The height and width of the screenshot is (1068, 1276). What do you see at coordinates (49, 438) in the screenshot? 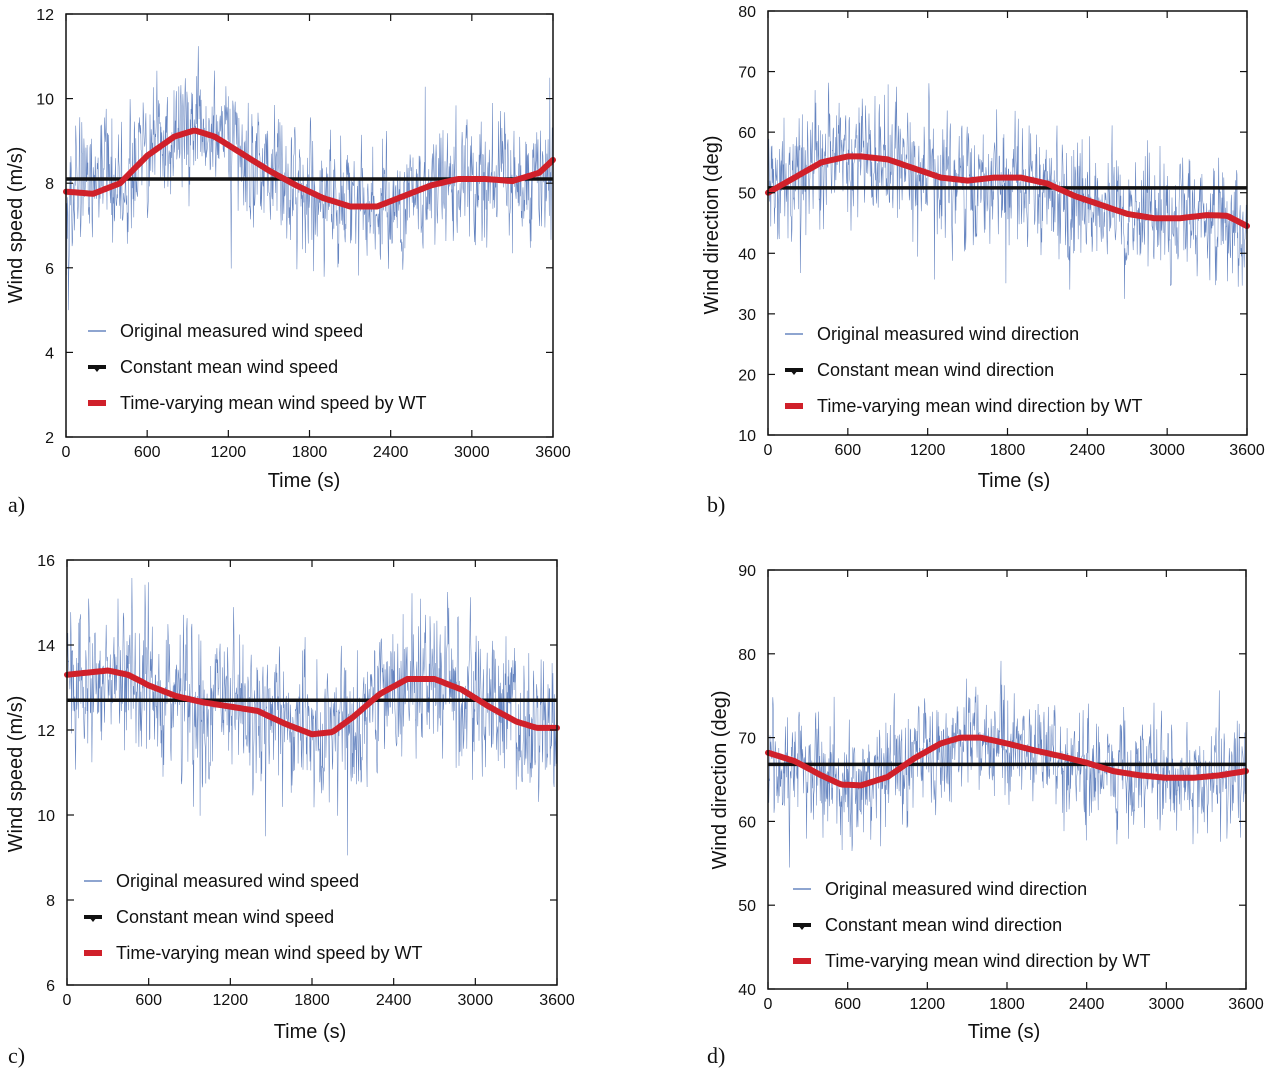
I see `y-tick-label: 2` at bounding box center [49, 438].